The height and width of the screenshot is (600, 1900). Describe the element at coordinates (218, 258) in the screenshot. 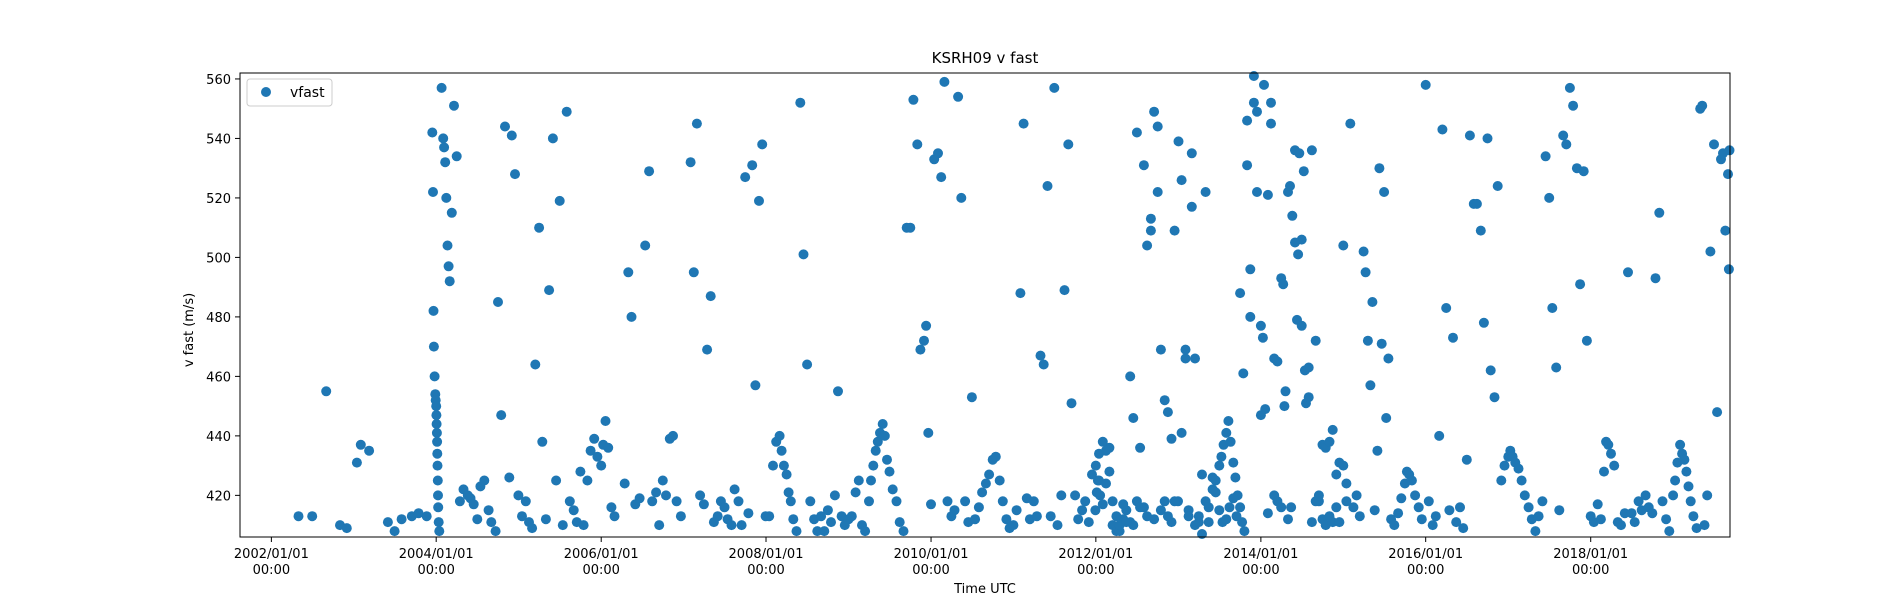

I see `y-tick-label: 500` at that location.